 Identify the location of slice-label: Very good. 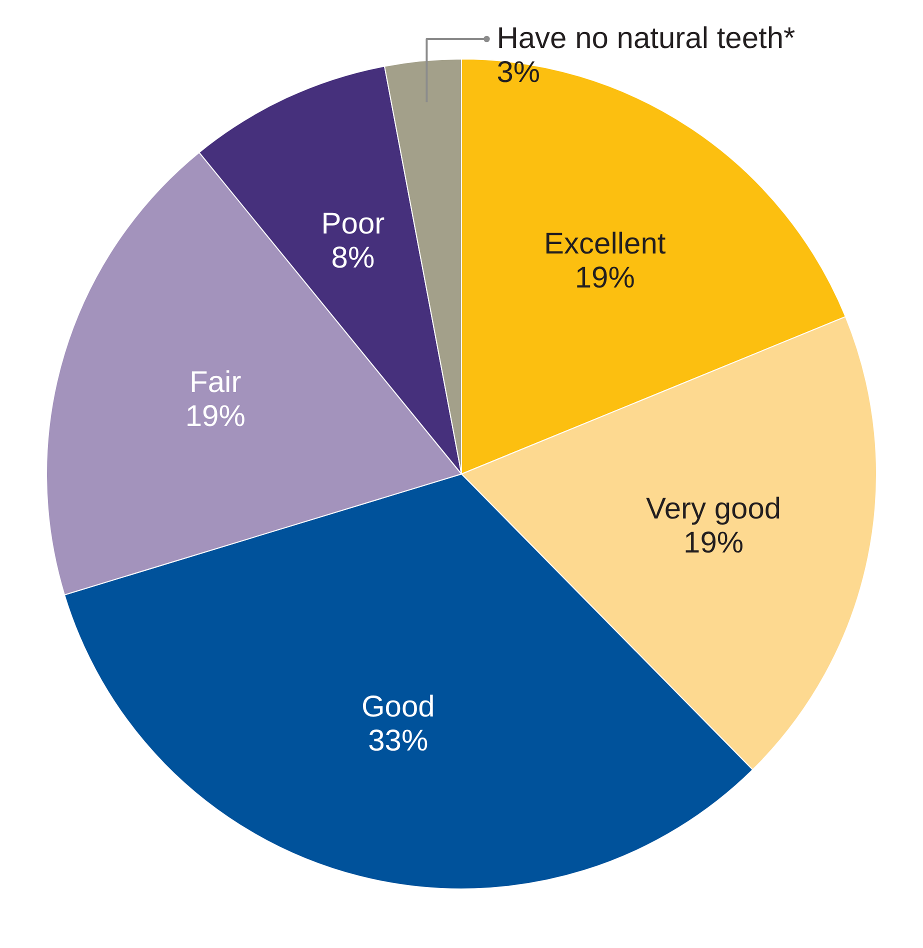
(714, 509).